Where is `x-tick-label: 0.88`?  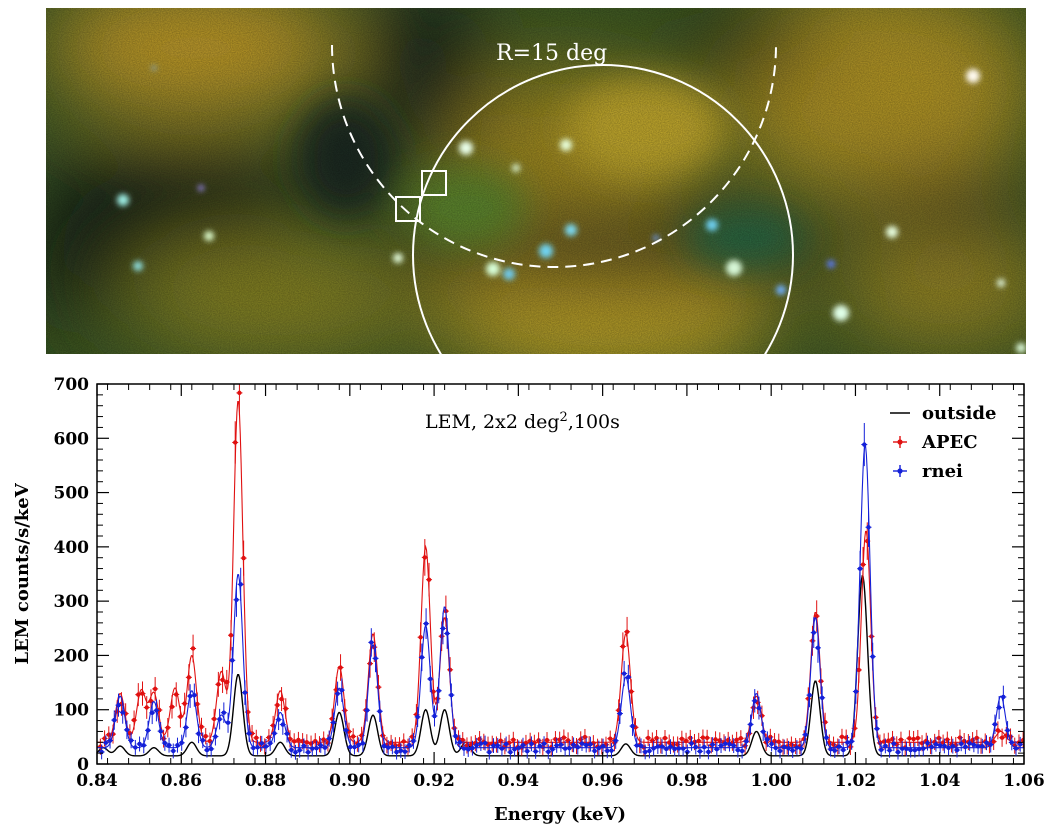 x-tick-label: 0.88 is located at coordinates (265, 781).